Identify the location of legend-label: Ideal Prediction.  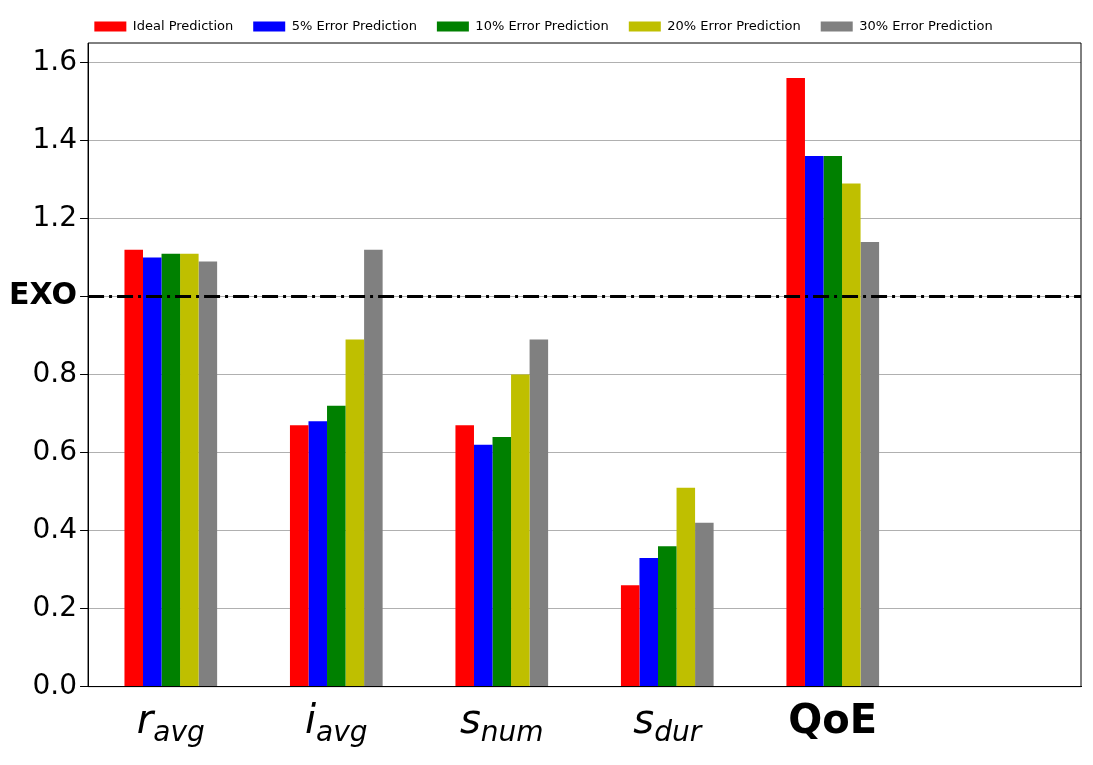
(183, 25).